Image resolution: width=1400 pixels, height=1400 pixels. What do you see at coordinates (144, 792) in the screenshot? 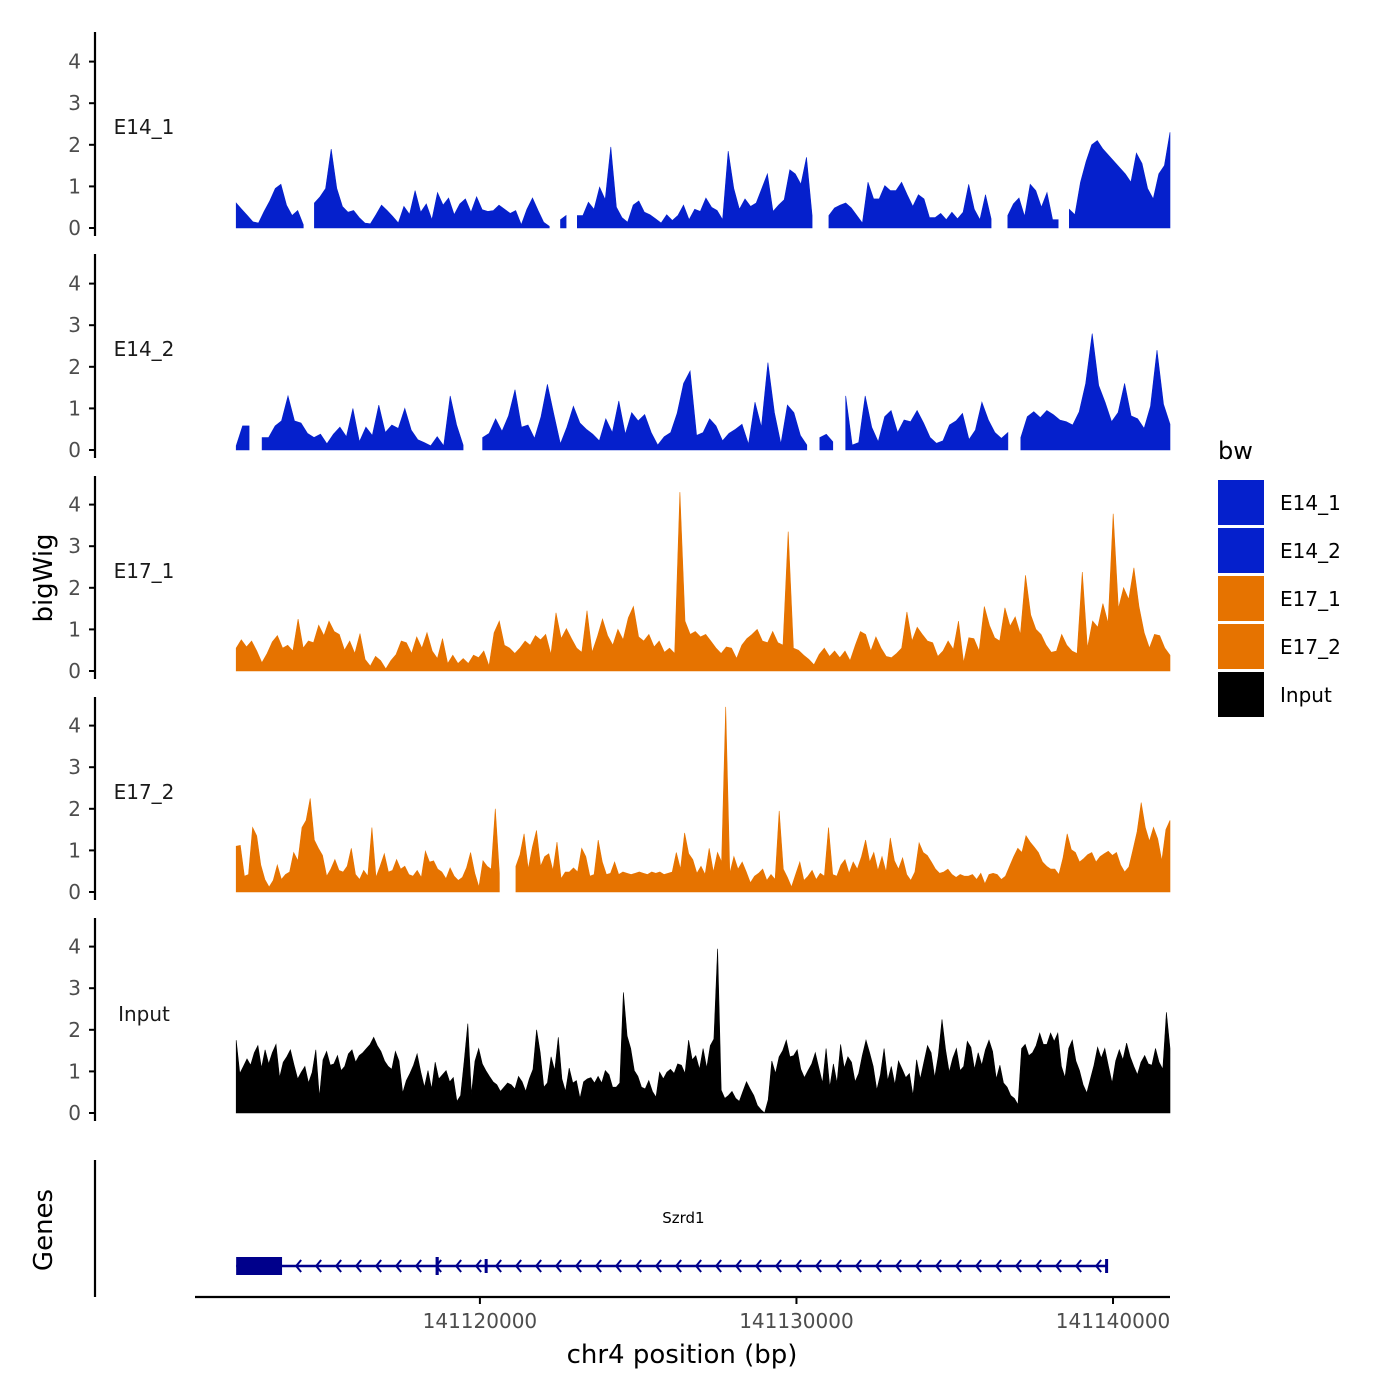
I see `track-label: E17_2` at bounding box center [144, 792].